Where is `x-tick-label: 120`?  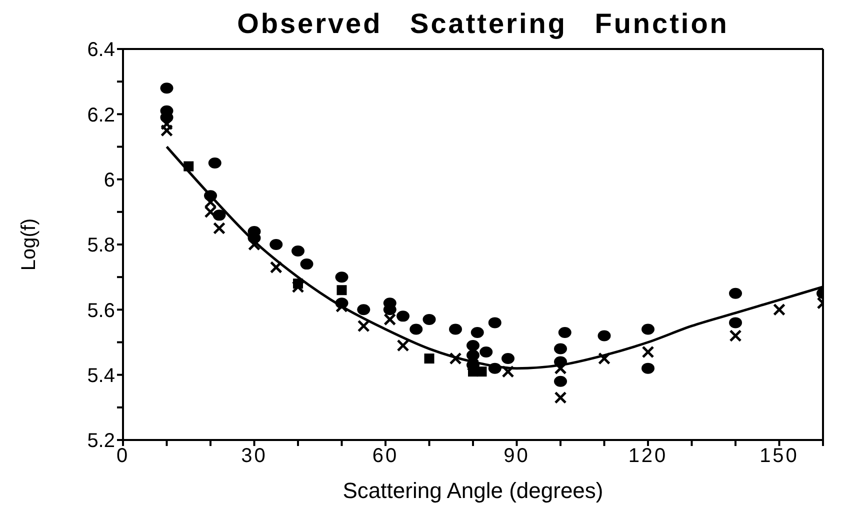 x-tick-label: 120 is located at coordinates (648, 456).